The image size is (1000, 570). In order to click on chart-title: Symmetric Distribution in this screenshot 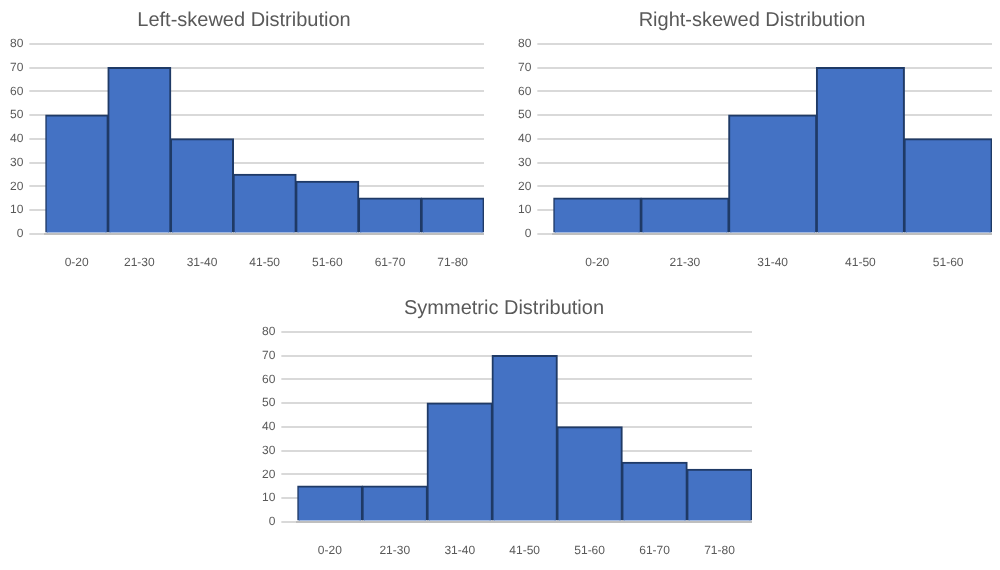, I will do `click(504, 308)`.